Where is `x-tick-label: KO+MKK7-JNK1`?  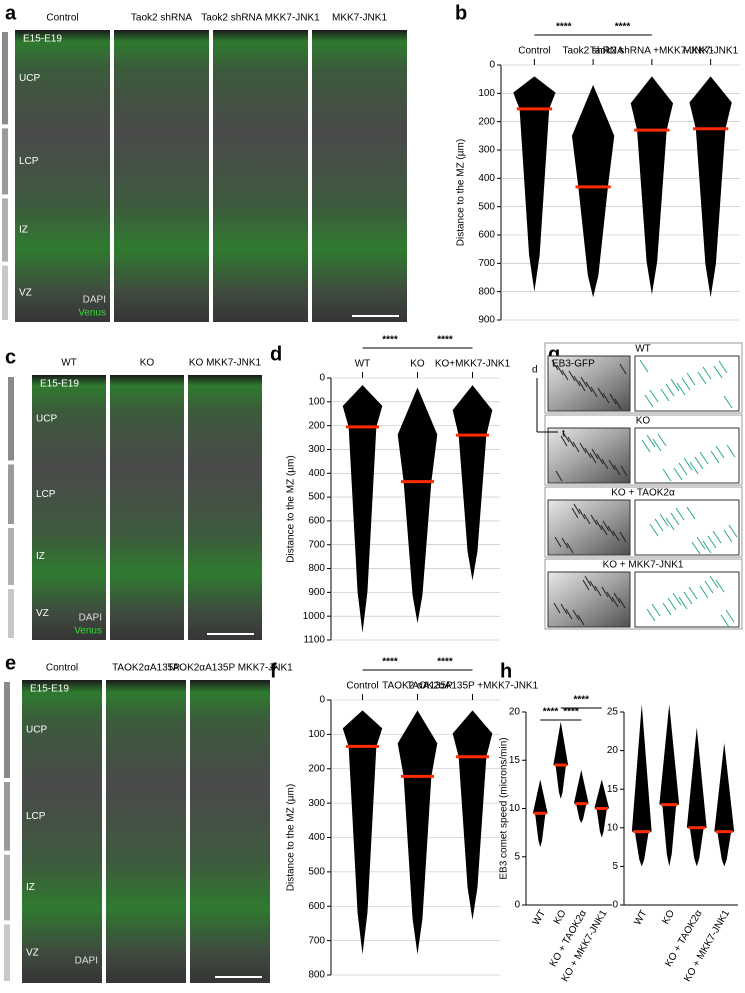
x-tick-label: KO+MKK7-JNK1 is located at coordinates (473, 364).